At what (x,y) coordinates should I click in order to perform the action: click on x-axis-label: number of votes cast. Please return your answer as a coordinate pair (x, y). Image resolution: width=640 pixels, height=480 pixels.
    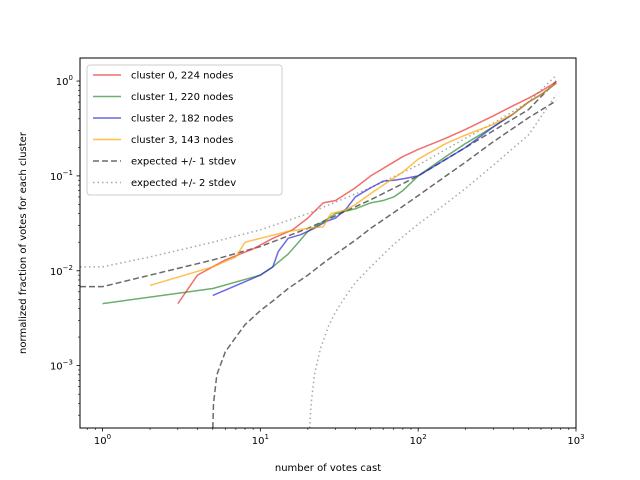
    Looking at the image, I should click on (328, 468).